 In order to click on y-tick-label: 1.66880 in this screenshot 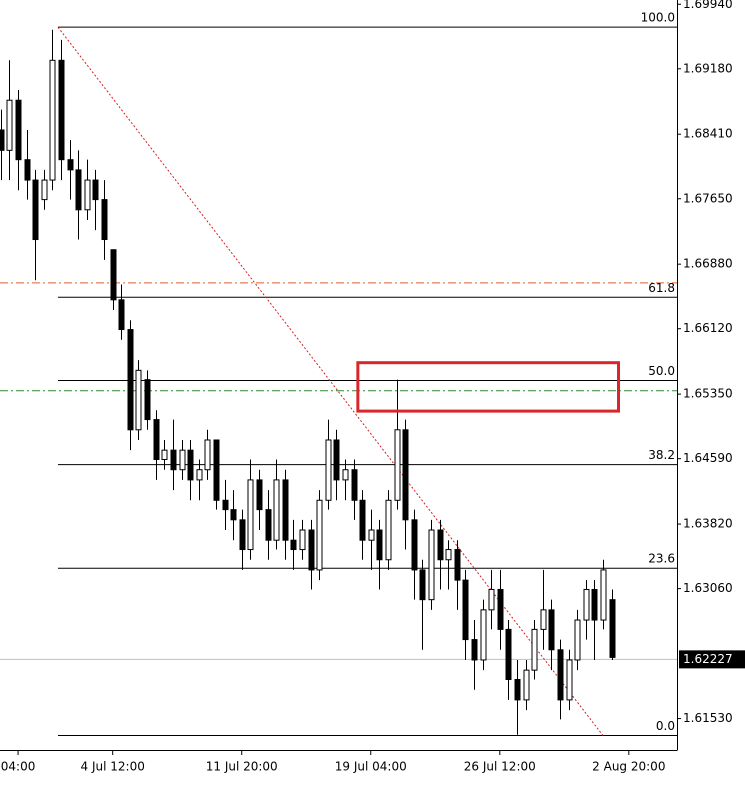, I will do `click(708, 264)`.